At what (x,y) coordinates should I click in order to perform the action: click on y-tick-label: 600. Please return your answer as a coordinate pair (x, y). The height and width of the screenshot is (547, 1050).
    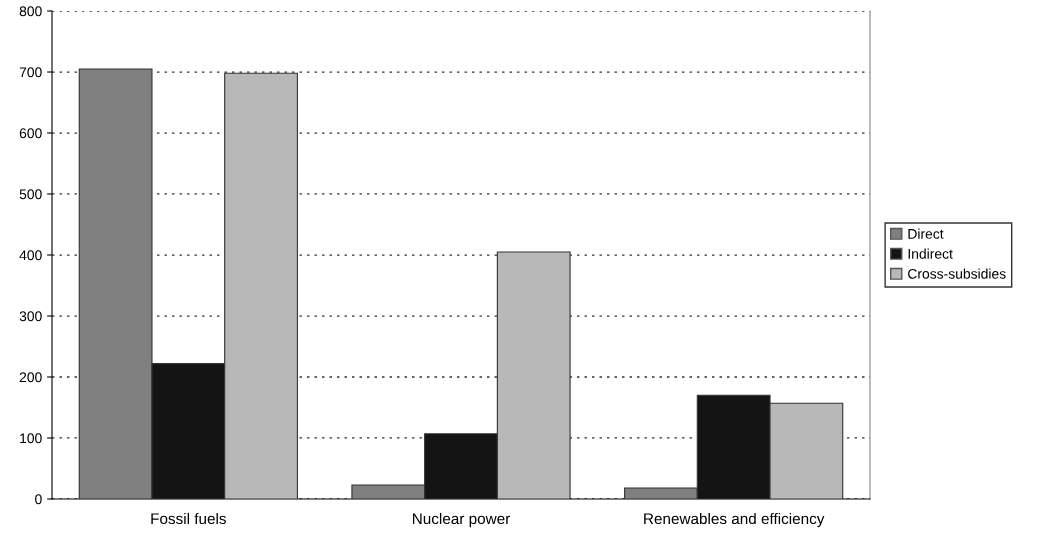
    Looking at the image, I should click on (30, 133).